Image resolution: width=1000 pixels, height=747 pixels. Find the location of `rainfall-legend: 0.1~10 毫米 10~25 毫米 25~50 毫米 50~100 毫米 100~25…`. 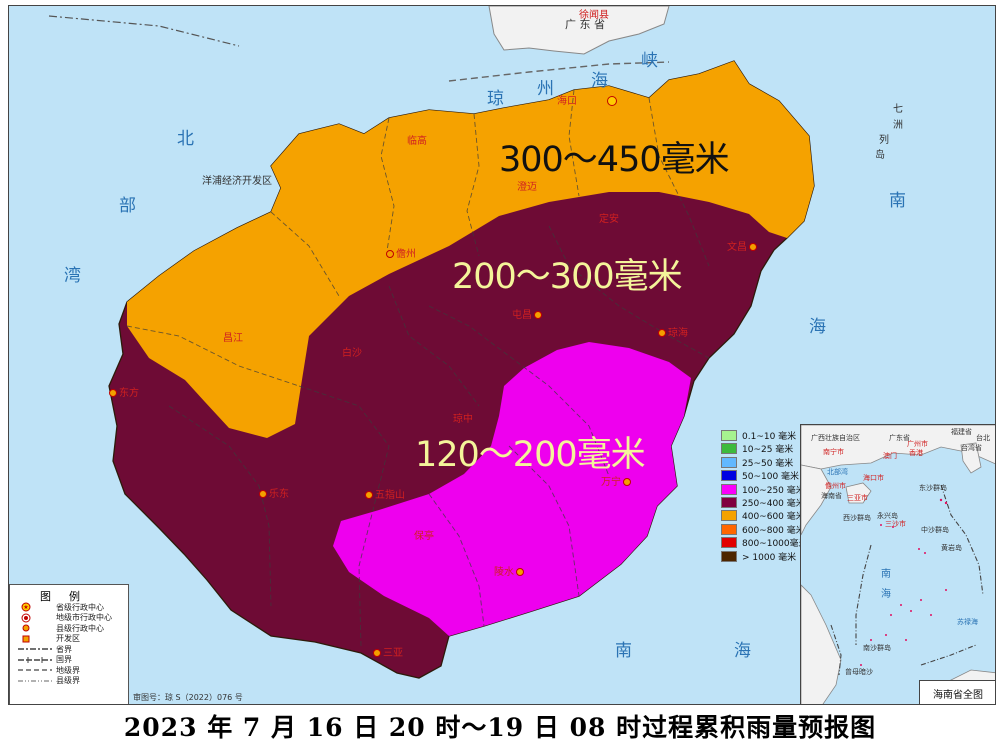

rainfall-legend: 0.1~10 毫米 10~25 毫米 25~50 毫米 50~100 毫米 100~25… is located at coordinates (766, 496).